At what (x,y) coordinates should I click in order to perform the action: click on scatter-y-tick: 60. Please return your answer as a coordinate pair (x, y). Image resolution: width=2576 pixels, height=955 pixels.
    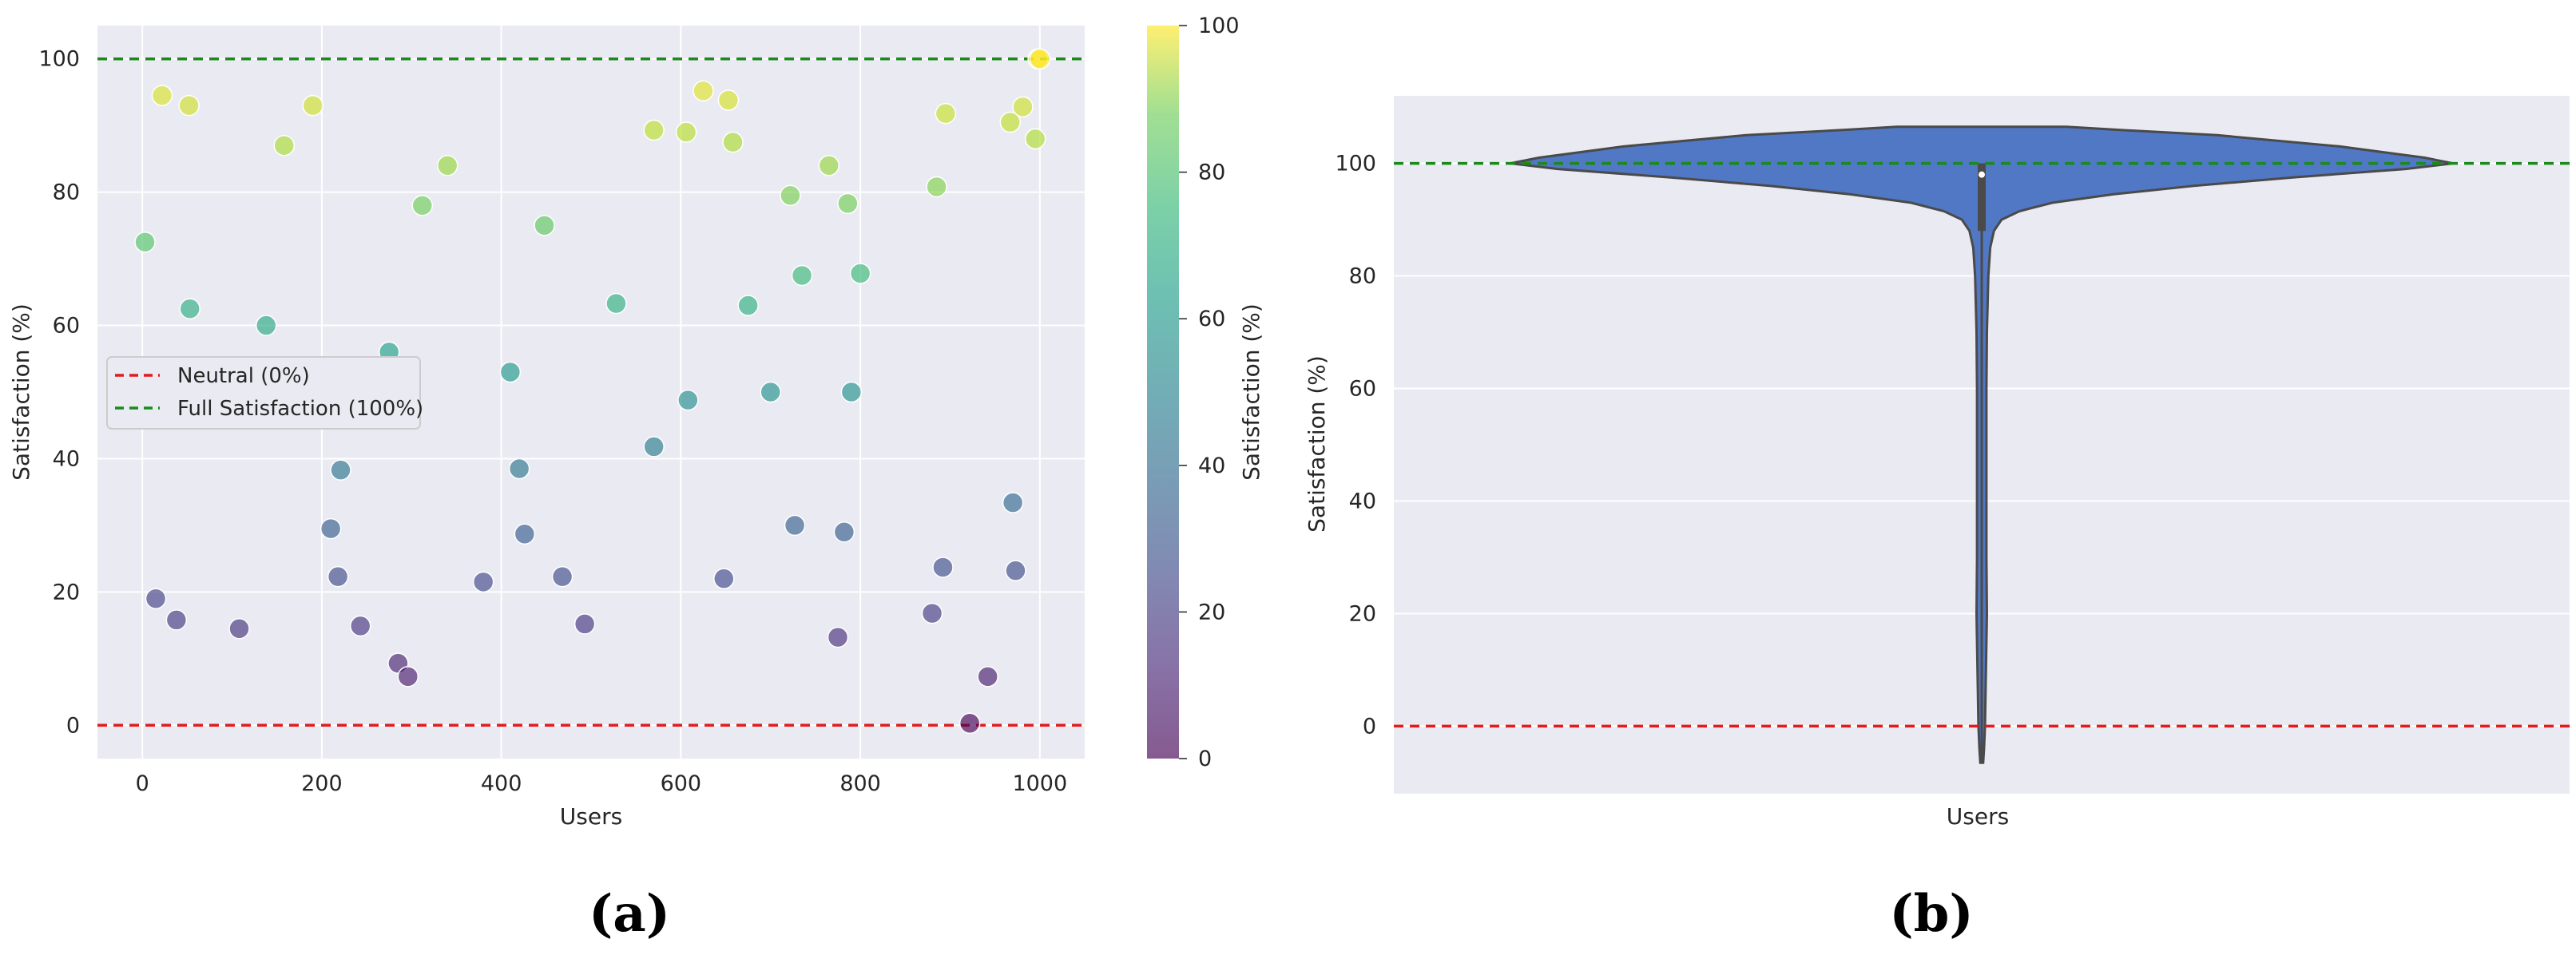
    Looking at the image, I should click on (66, 326).